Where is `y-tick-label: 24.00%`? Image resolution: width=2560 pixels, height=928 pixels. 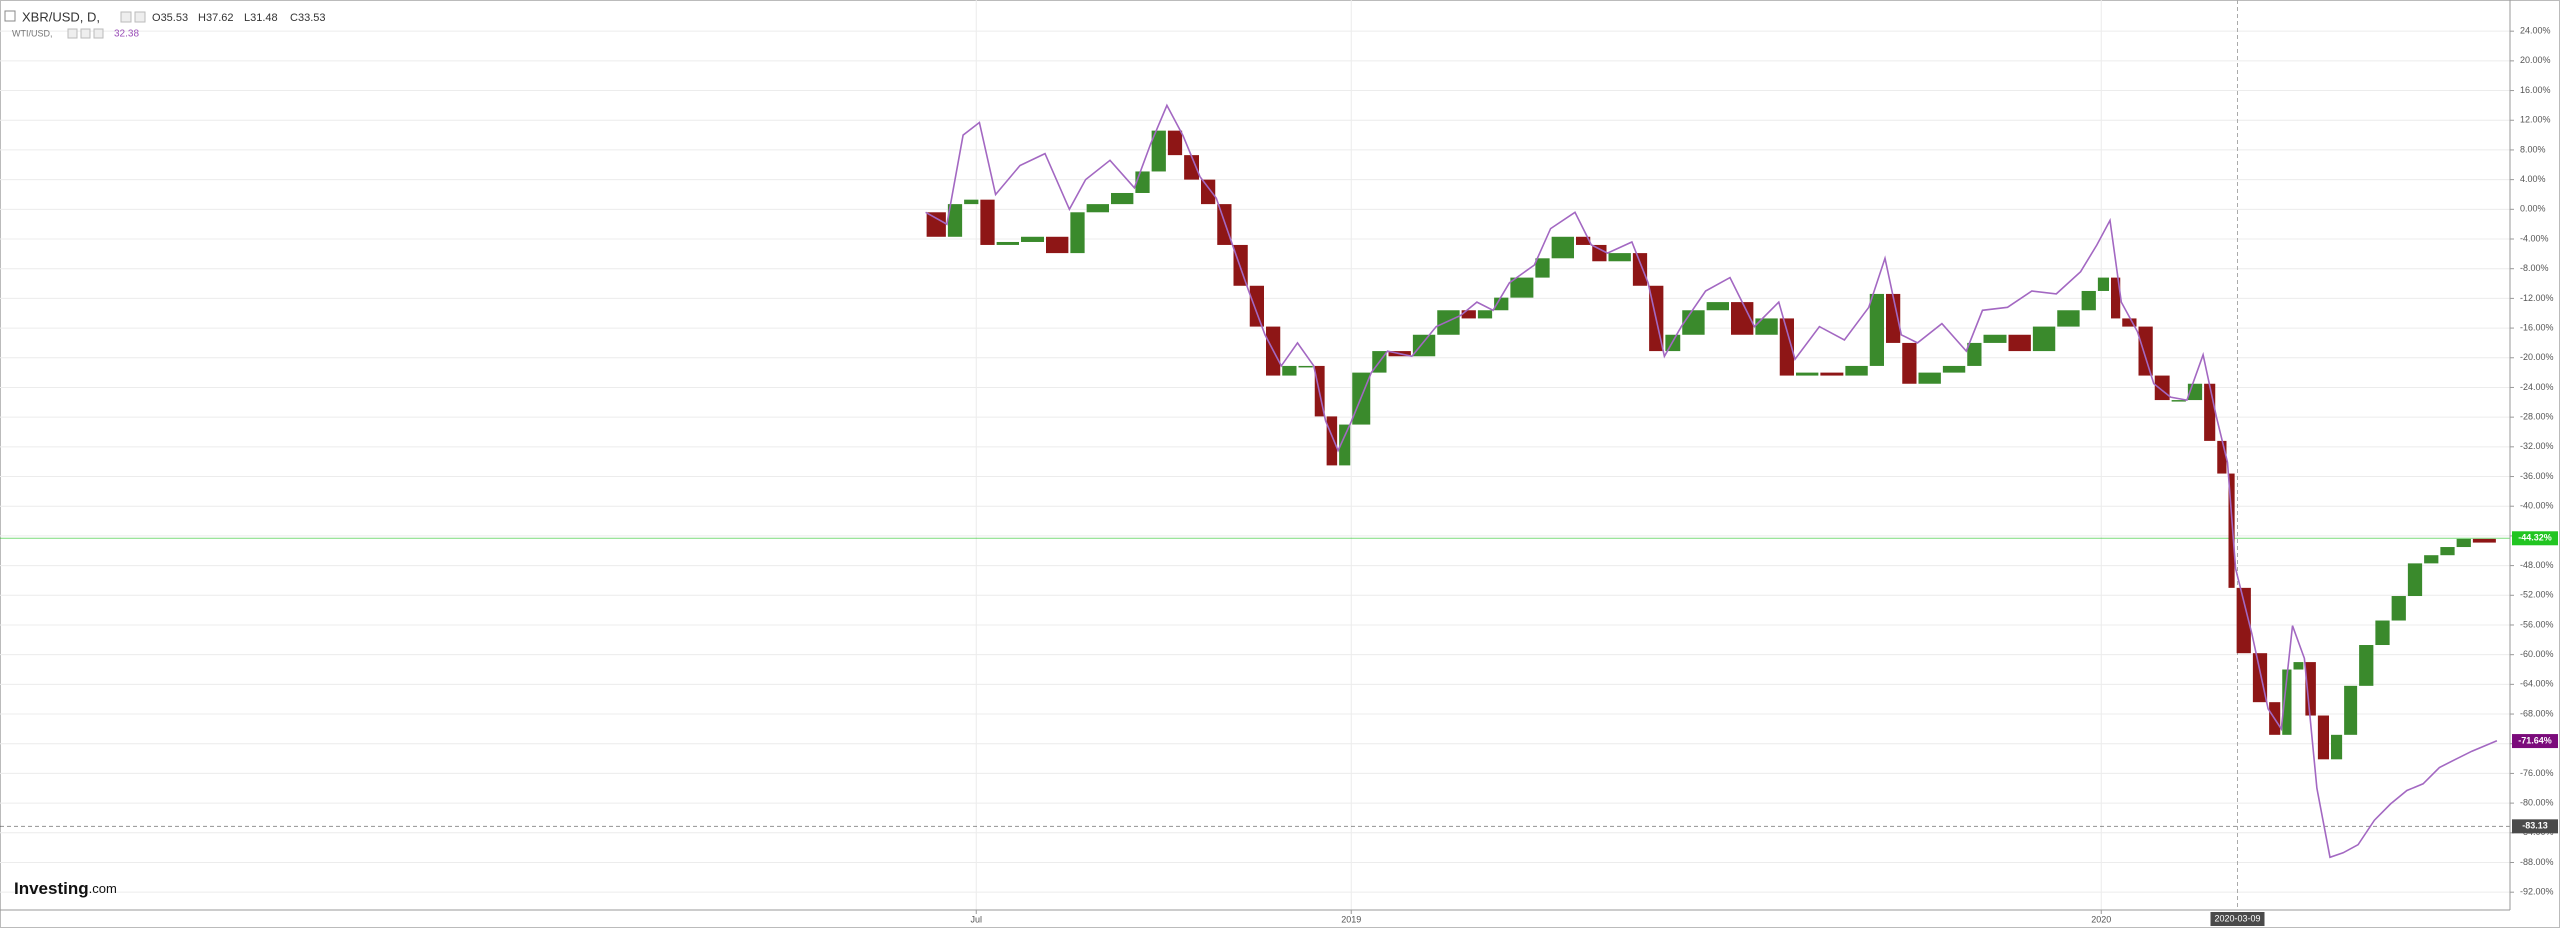
y-tick-label: 24.00% is located at coordinates (2535, 31).